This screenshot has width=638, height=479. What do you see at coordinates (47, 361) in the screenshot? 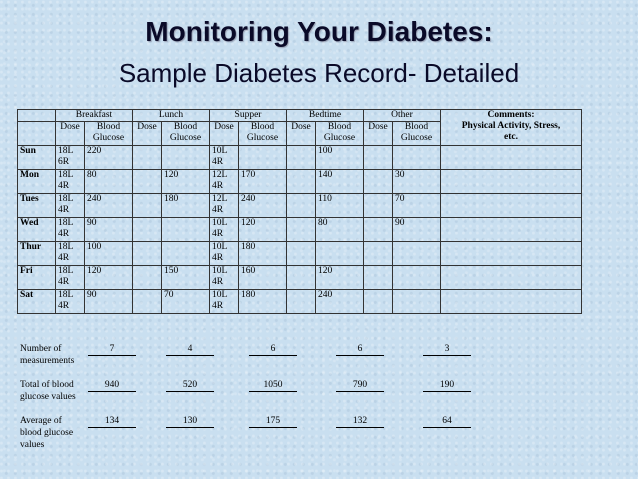
I see `summary-label-line: measurements` at bounding box center [47, 361].